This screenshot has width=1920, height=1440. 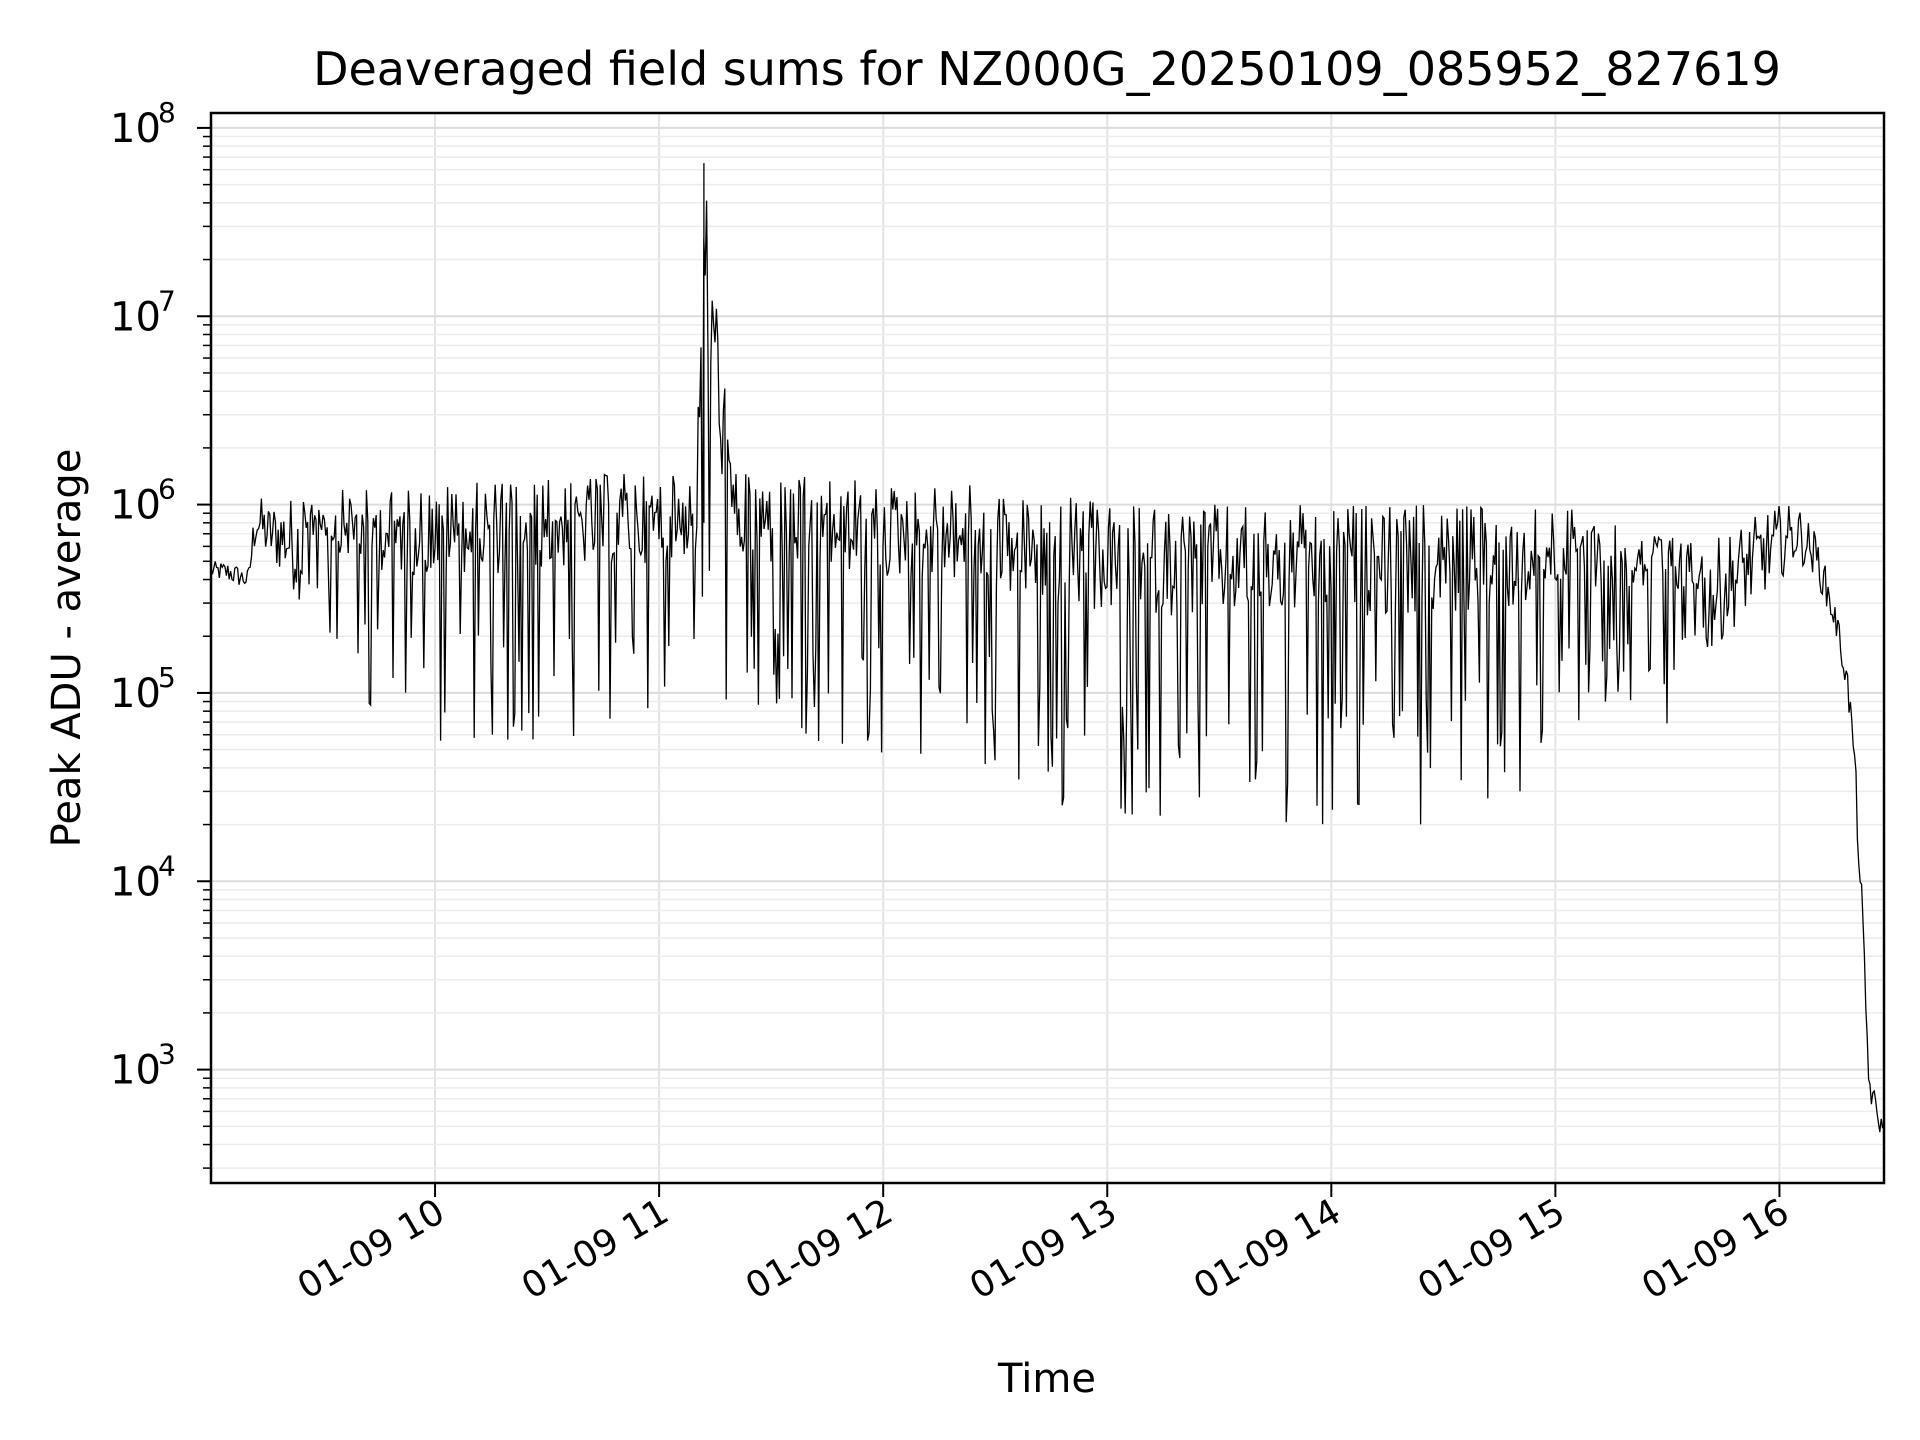 What do you see at coordinates (1046, 1379) in the screenshot?
I see `x-axis-label: Time` at bounding box center [1046, 1379].